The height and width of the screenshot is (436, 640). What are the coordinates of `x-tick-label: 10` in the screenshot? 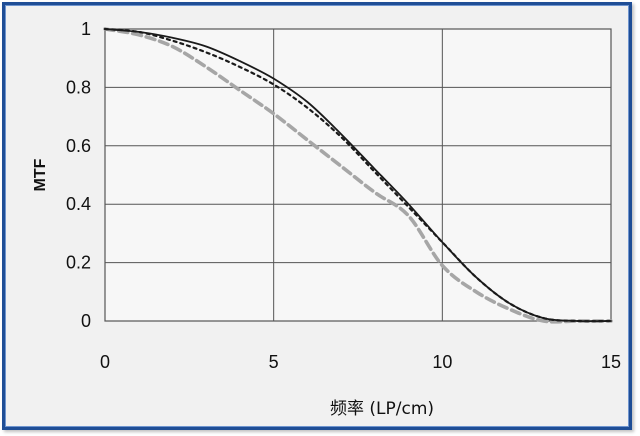 It's located at (442, 362).